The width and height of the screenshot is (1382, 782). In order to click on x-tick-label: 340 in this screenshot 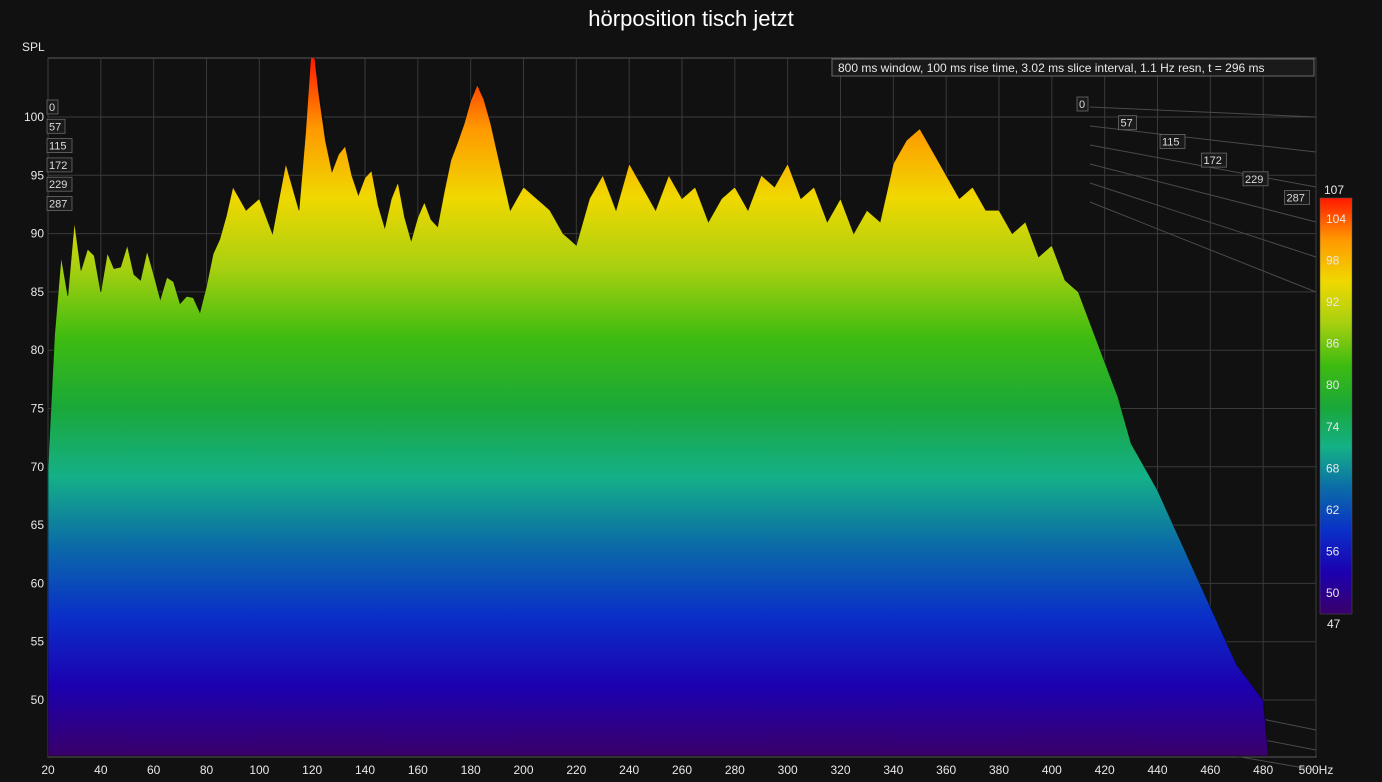, I will do `click(893, 770)`.